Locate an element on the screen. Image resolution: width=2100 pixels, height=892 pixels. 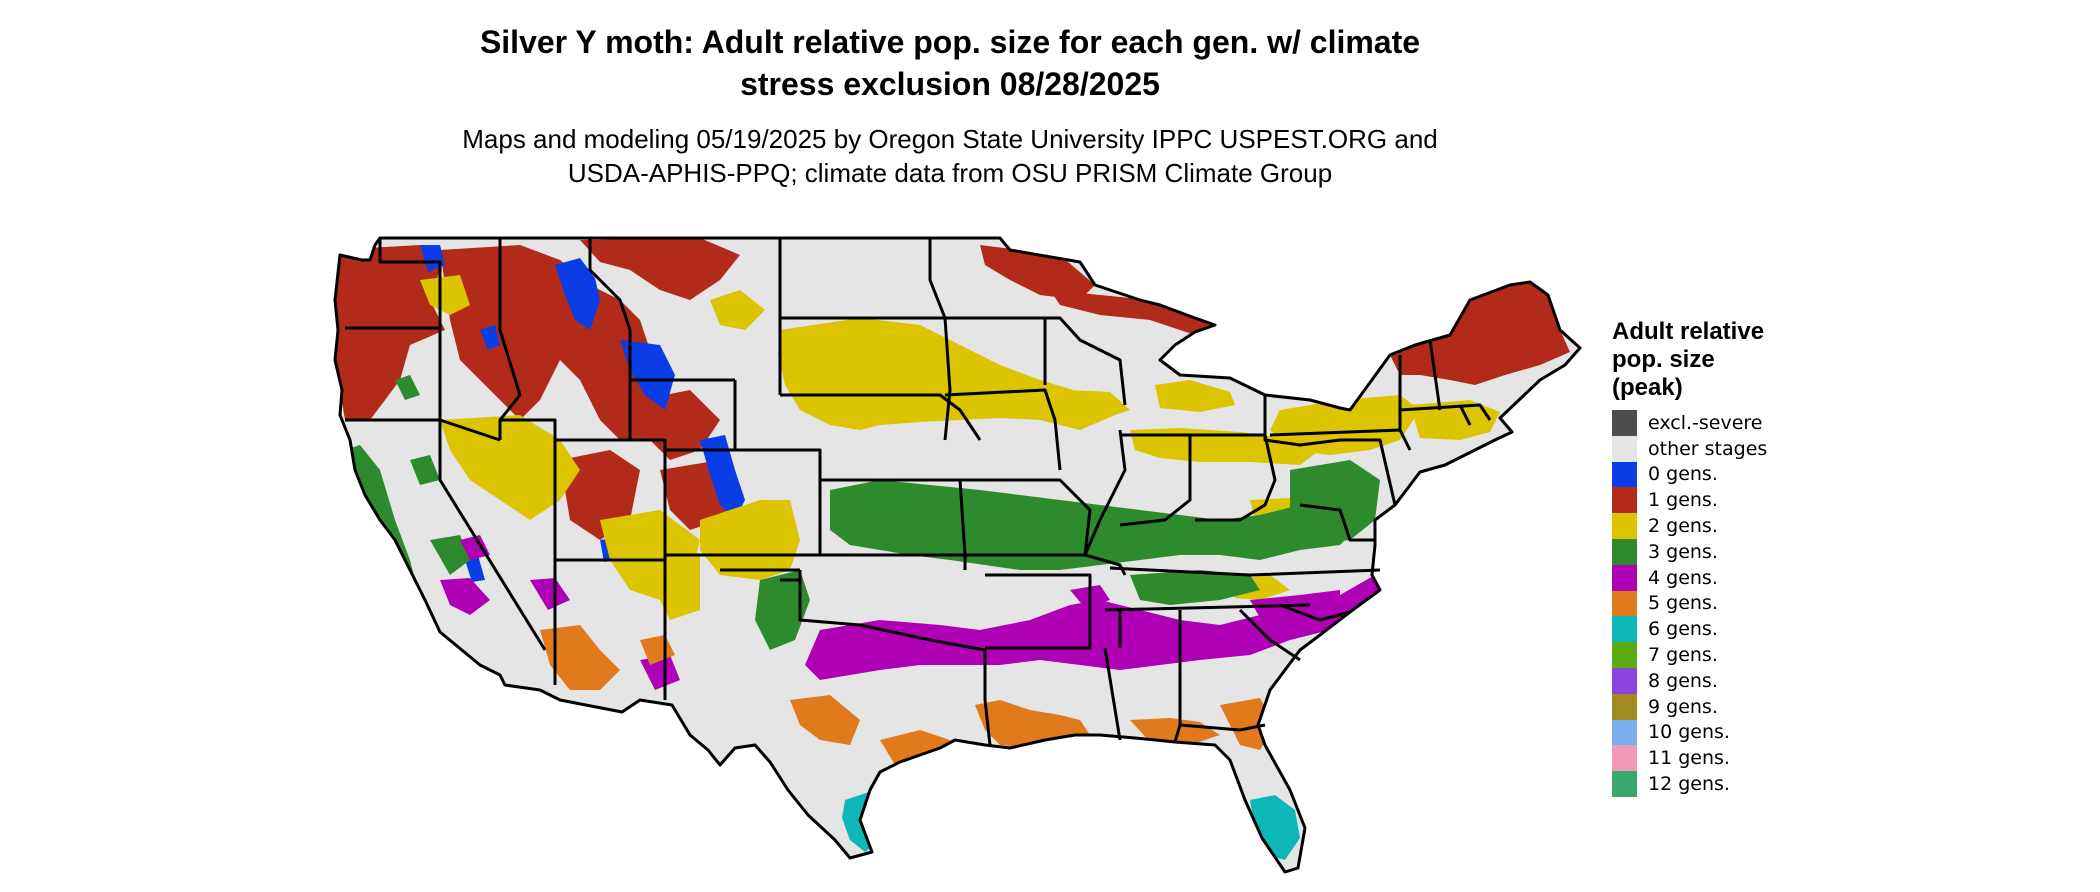
legend-item: 12 gens. is located at coordinates (1689, 784).